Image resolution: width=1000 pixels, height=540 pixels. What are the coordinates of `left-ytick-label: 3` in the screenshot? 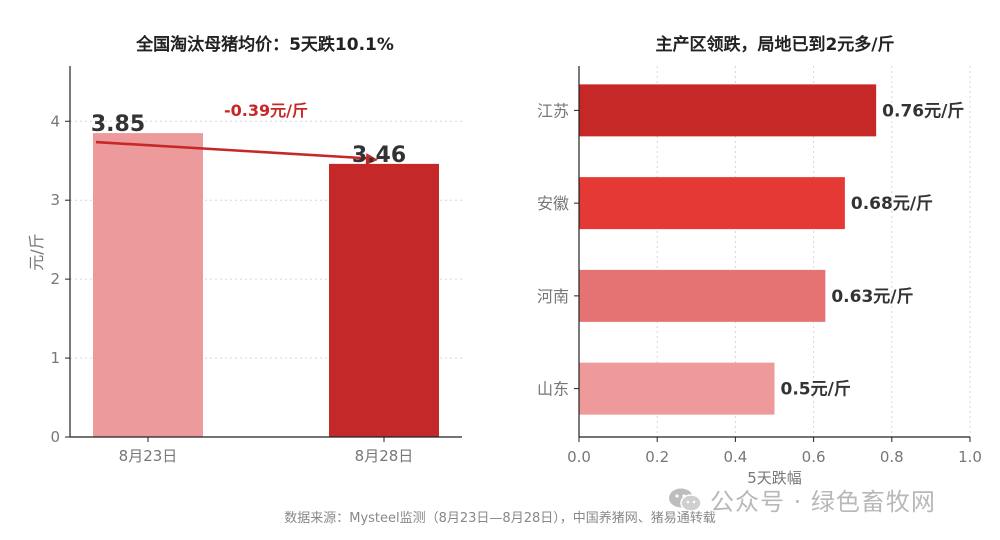 It's located at (55, 200).